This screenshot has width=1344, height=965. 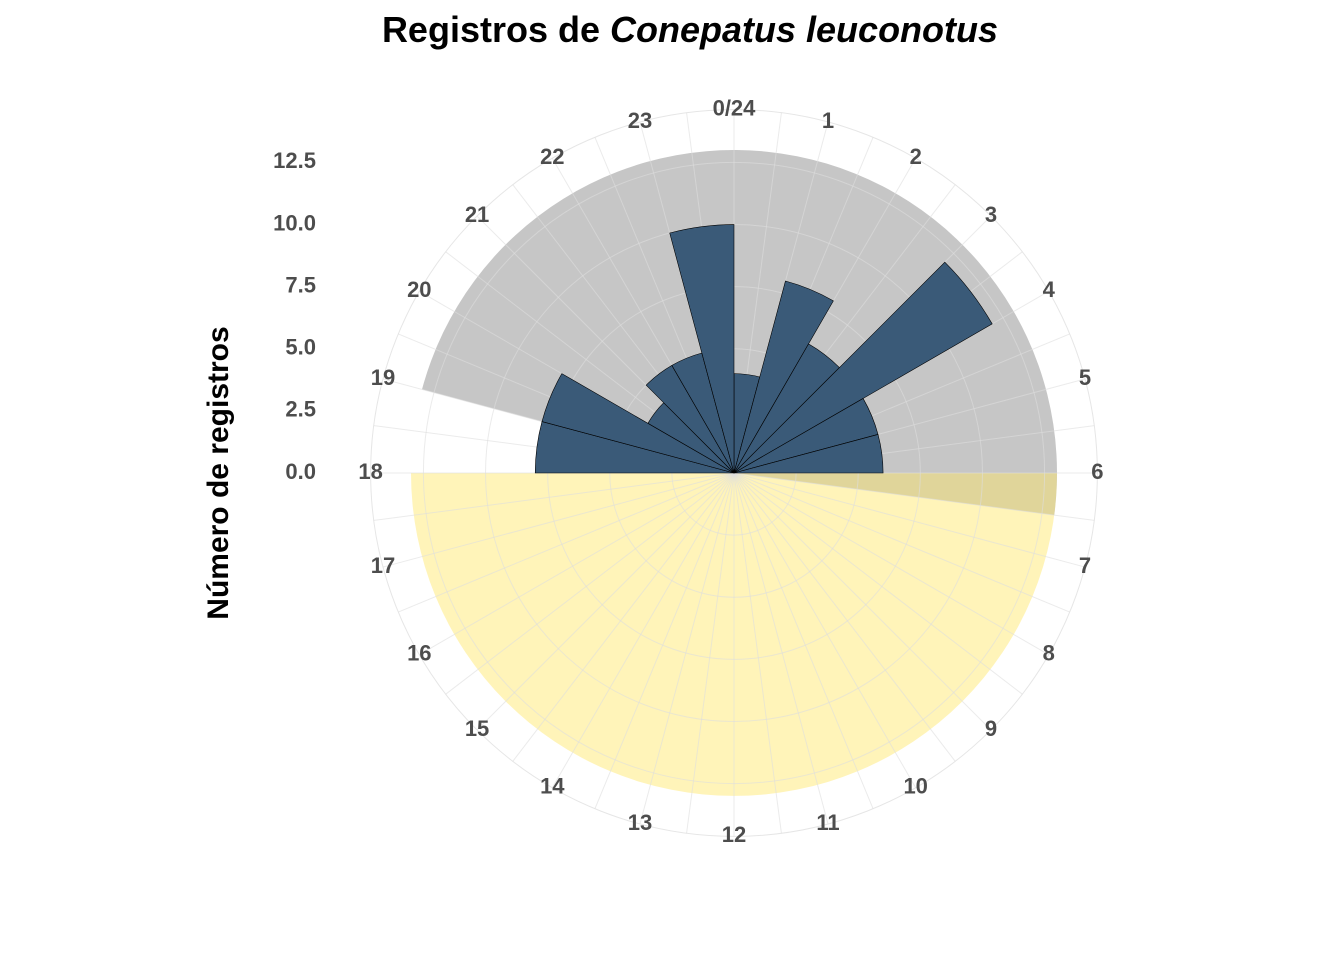 I want to click on y-tick-label: 10.0, so click(x=294, y=222).